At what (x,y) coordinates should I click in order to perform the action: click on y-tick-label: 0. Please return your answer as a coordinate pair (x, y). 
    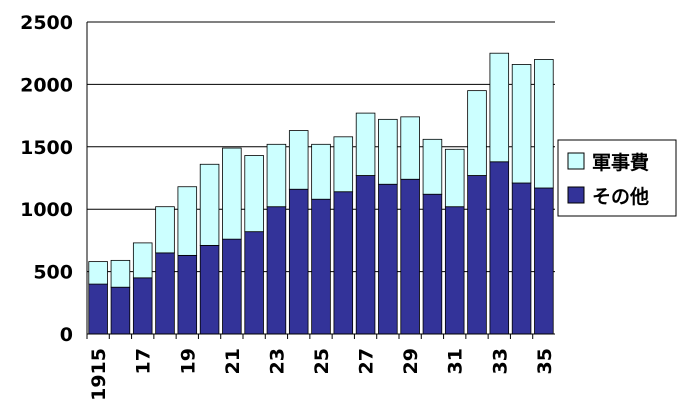
    Looking at the image, I should click on (66, 335).